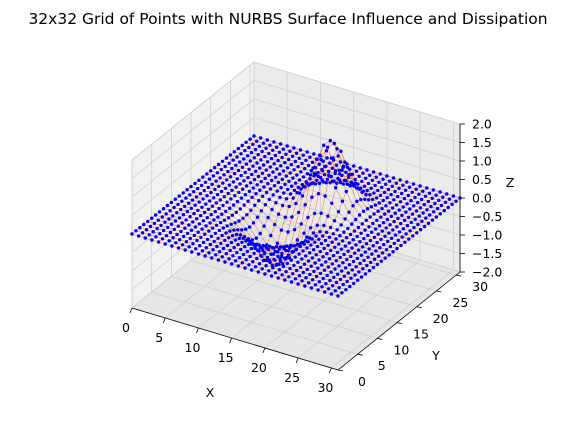  What do you see at coordinates (210, 392) in the screenshot?
I see `x-axis-label: X` at bounding box center [210, 392].